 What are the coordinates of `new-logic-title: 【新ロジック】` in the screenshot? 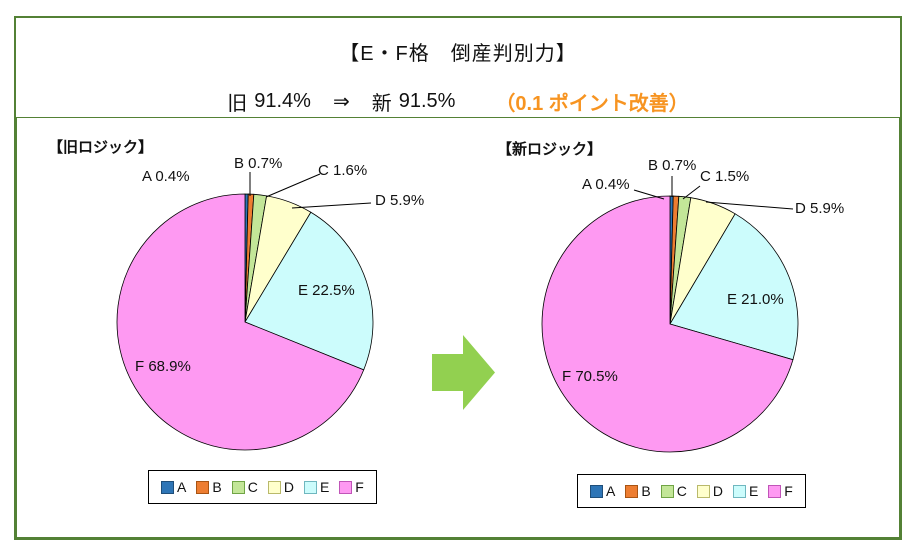 It's located at (550, 149).